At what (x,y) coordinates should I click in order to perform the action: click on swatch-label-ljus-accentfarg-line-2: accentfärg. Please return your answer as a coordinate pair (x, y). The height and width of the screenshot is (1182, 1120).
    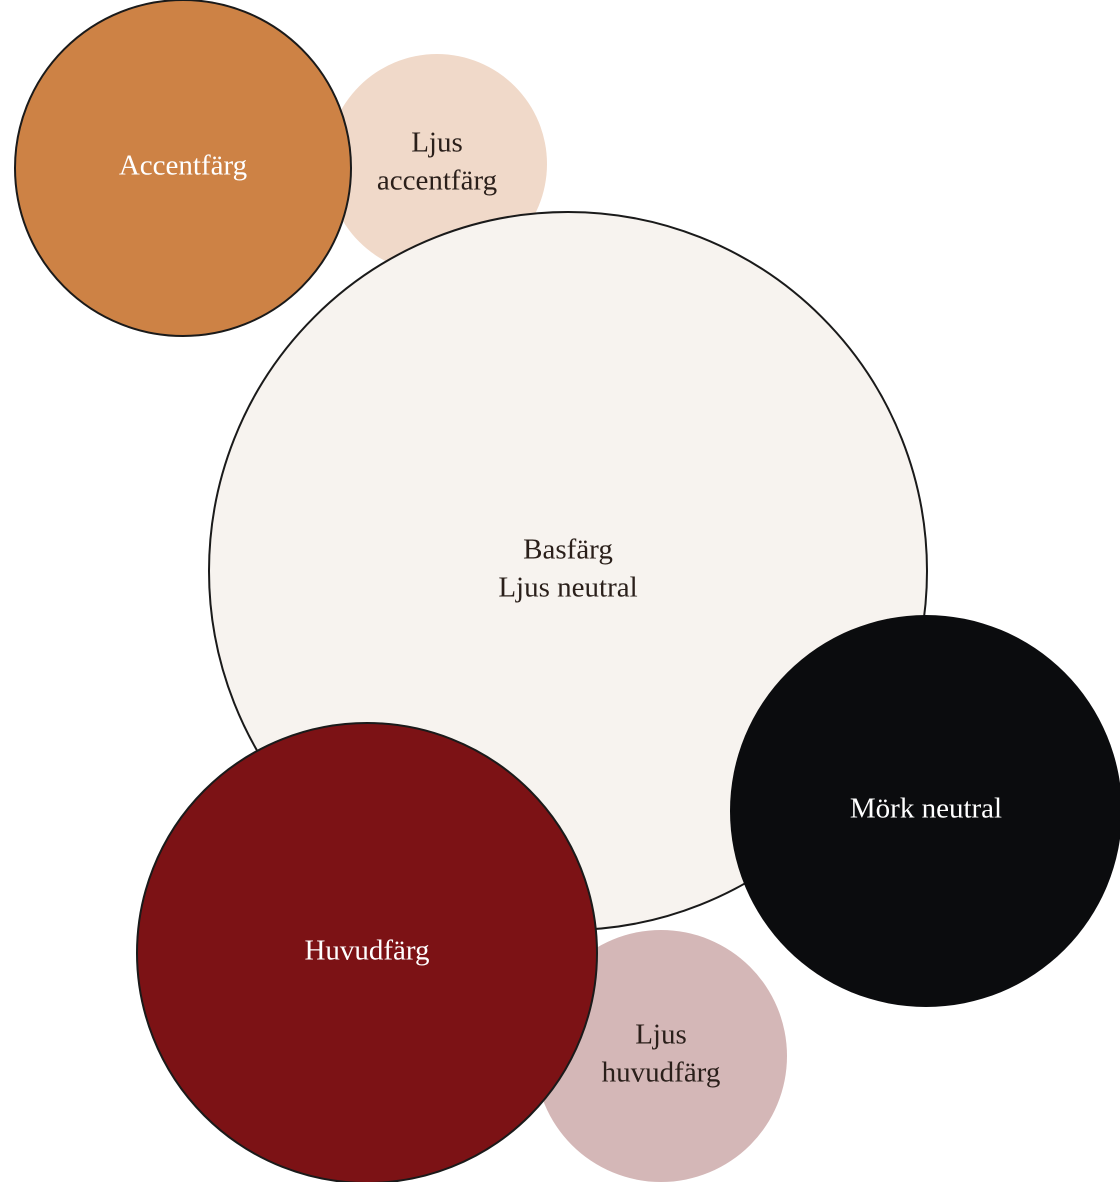
    Looking at the image, I should click on (437, 181).